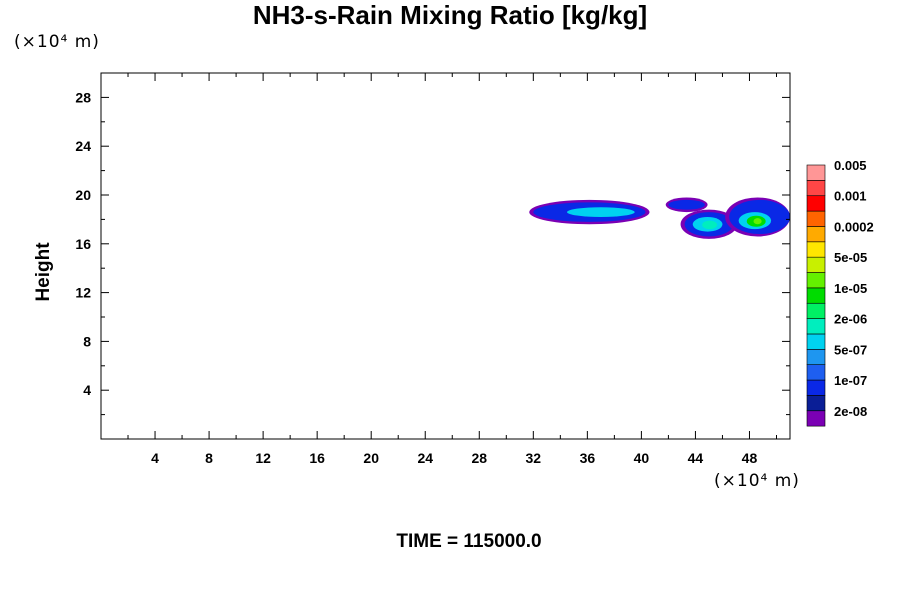  Describe the element at coordinates (850, 165) in the screenshot. I see `colorbar-label: 0.005` at that location.